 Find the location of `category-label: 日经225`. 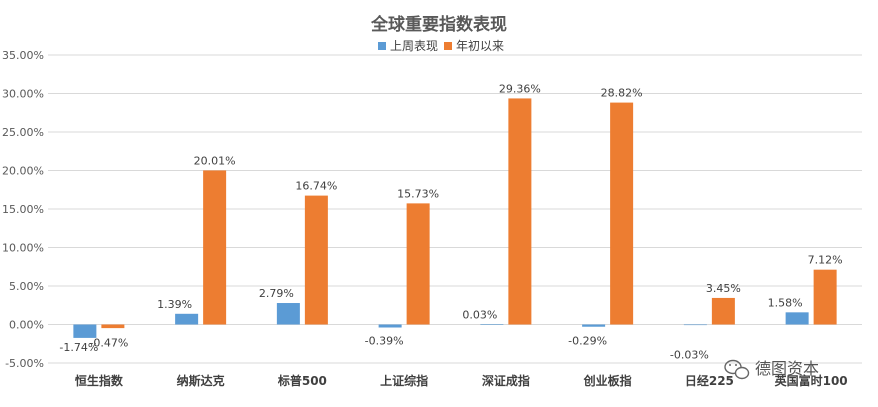

category-label: 日经225 is located at coordinates (709, 380).